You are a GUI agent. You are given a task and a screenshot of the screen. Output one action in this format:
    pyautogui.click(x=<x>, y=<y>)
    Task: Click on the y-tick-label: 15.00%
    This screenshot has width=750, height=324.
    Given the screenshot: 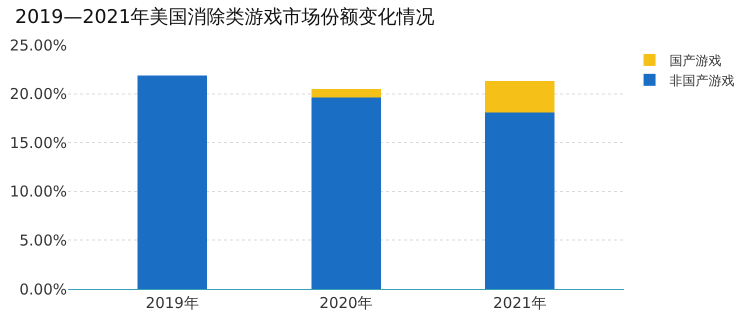 What is the action you would take?
    pyautogui.click(x=38, y=143)
    